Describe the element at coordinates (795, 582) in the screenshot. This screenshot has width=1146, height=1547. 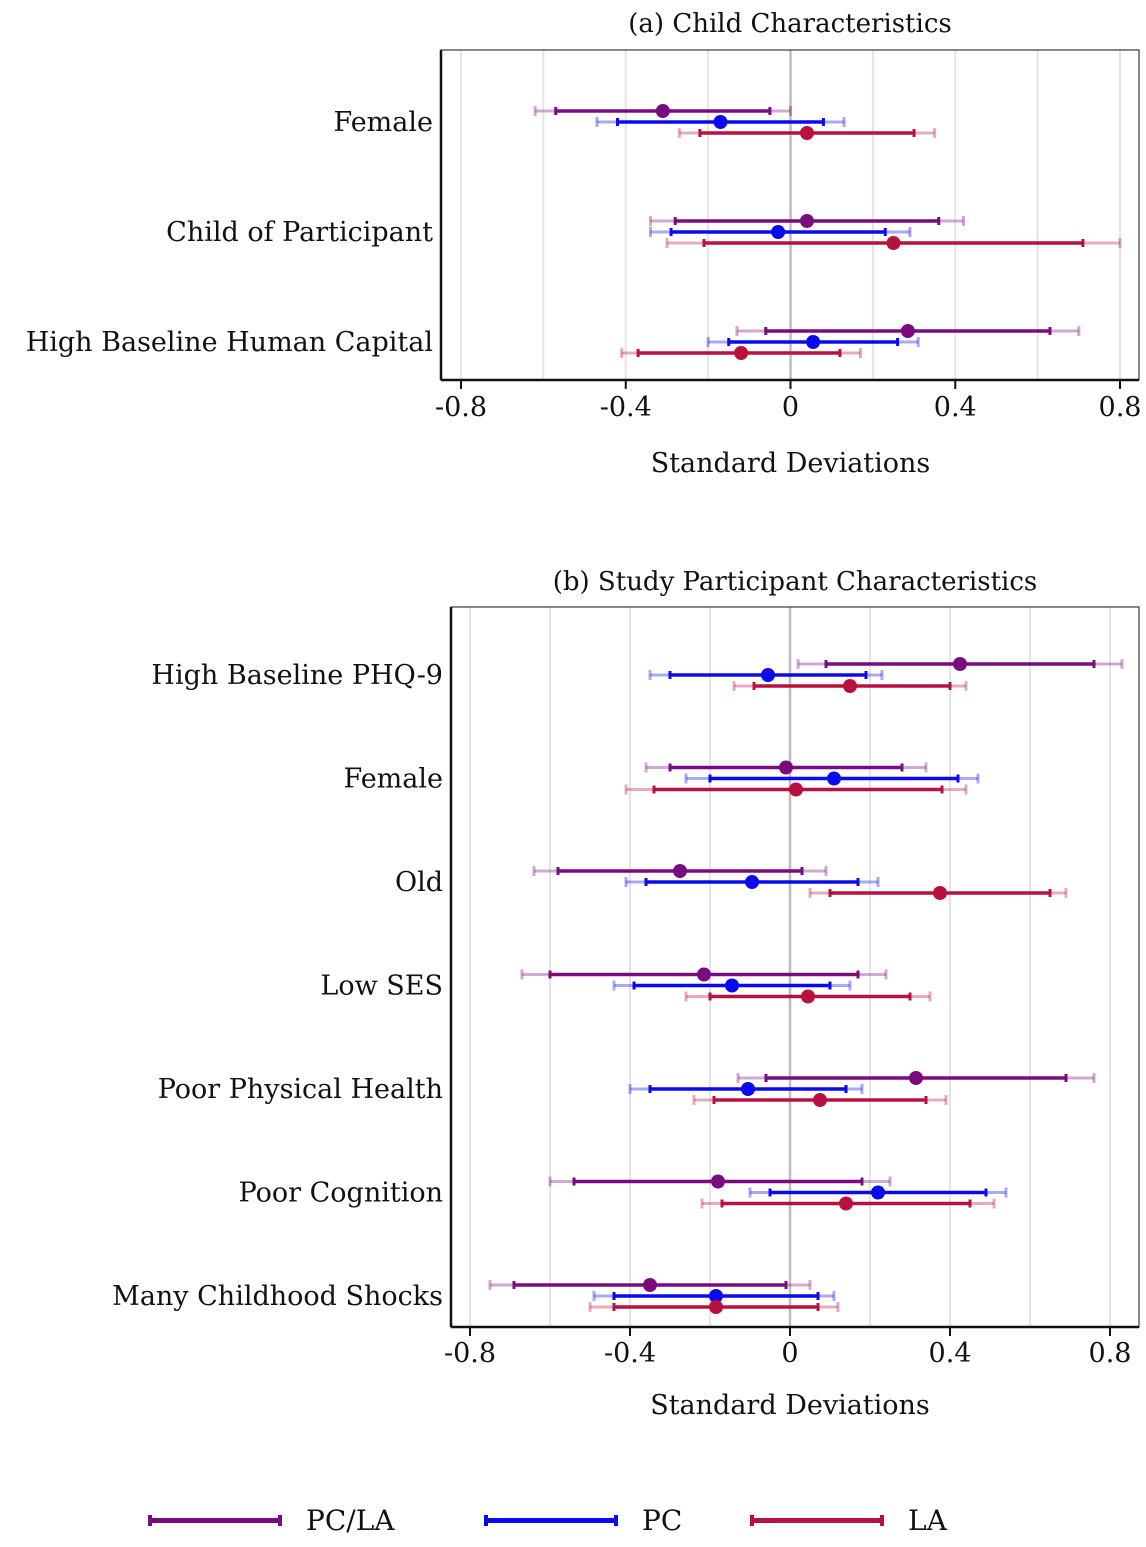
I see `chart-title: (b) Study Participant Characteristics` at that location.